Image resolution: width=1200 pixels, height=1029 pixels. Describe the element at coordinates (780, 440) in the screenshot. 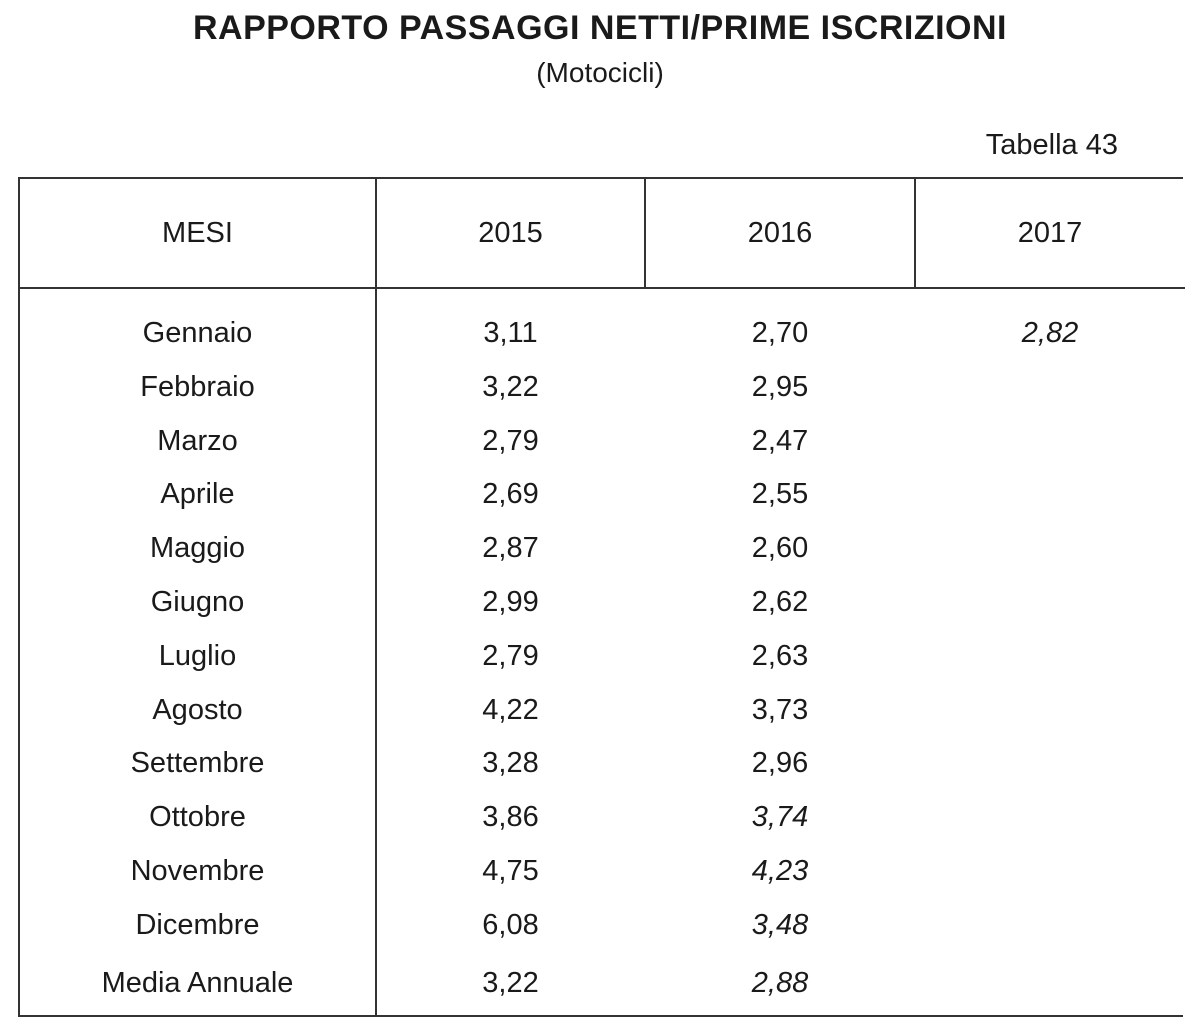

I see `value-2016-cell: 2,47` at that location.